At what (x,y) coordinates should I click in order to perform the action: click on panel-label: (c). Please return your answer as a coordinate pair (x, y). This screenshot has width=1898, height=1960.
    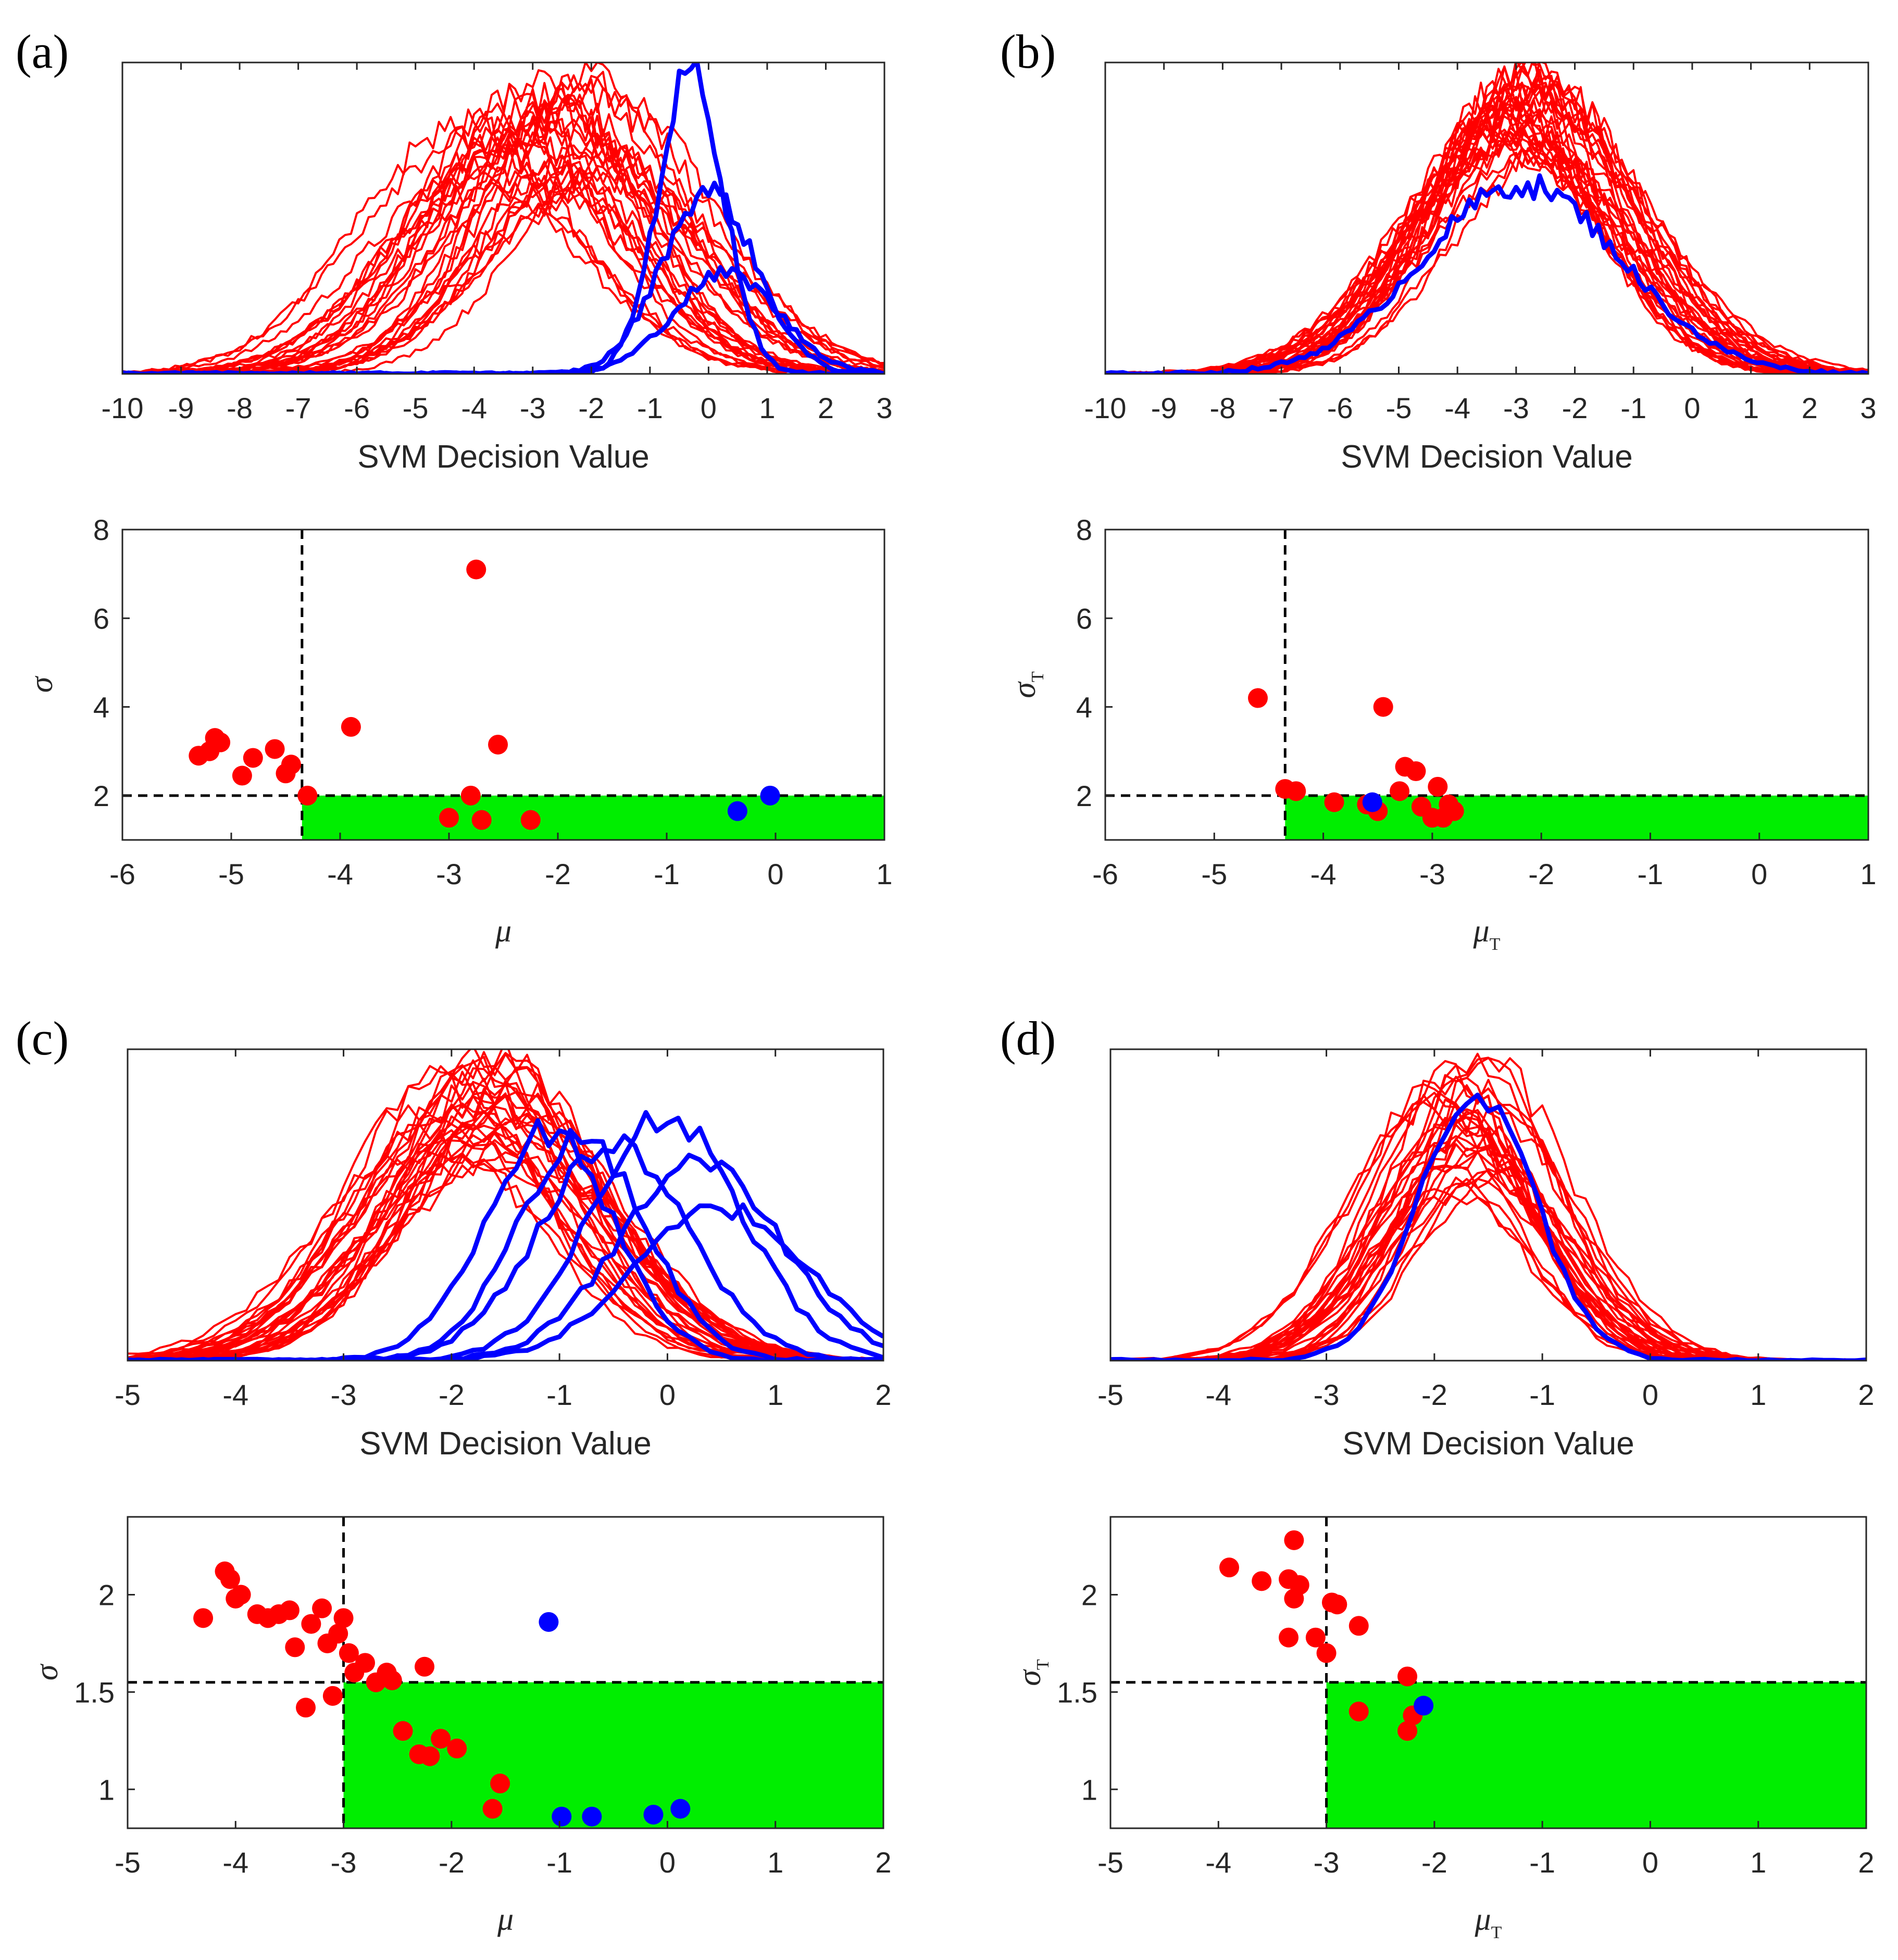
    Looking at the image, I should click on (42, 1038).